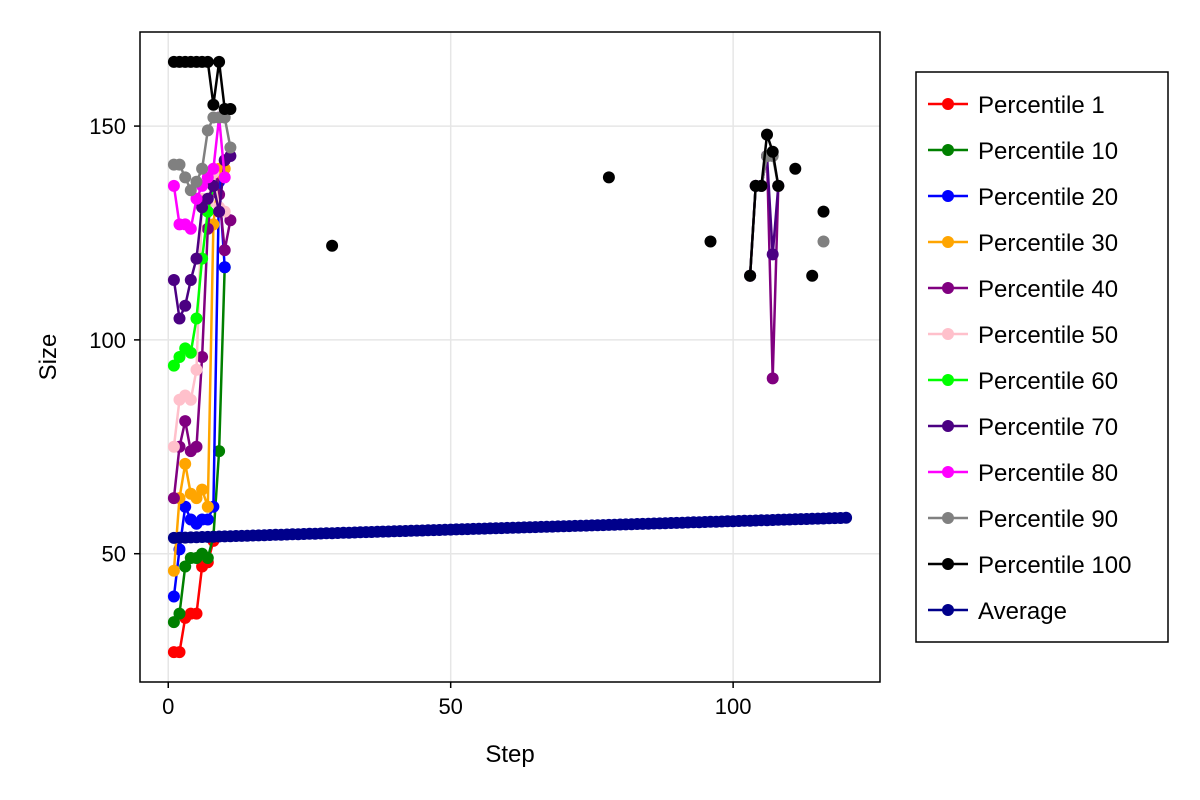 The width and height of the screenshot is (1200, 800). I want to click on legend-label: Percentile 80, so click(1048, 473).